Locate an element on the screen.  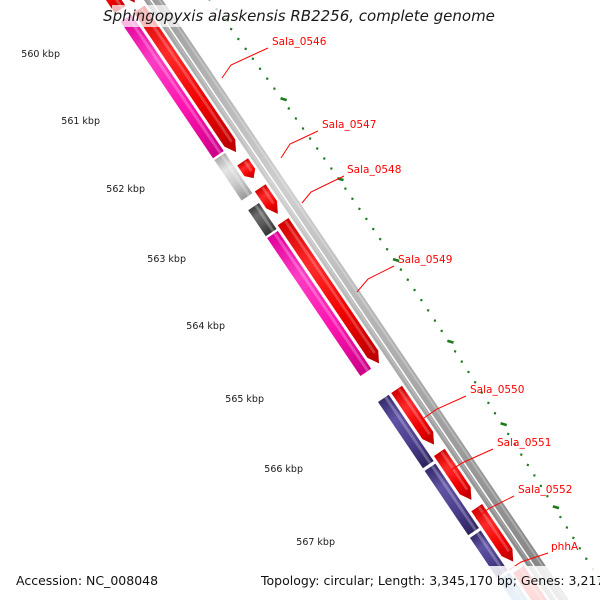
gene-label-Sala_0551: Sala_0551 is located at coordinates (524, 443).